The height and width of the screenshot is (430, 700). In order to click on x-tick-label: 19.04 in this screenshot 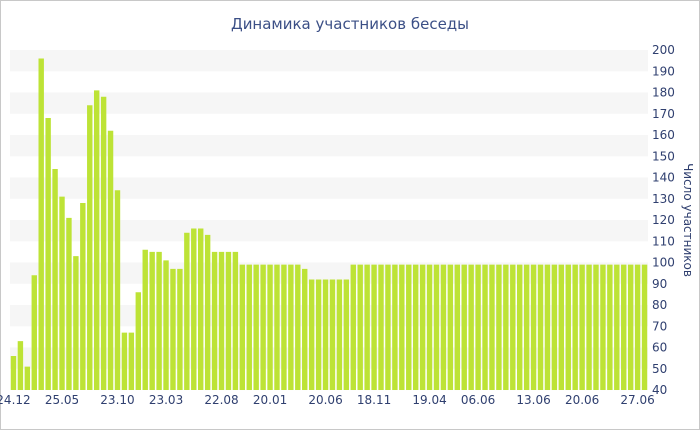, I will do `click(429, 400)`.